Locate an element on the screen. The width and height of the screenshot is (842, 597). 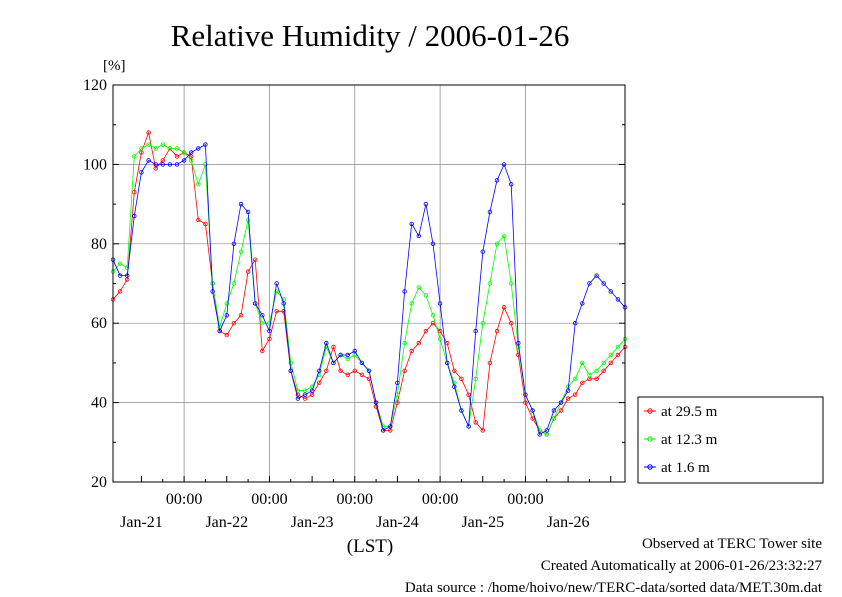
y-tick-label: 100 is located at coordinates (95, 164).